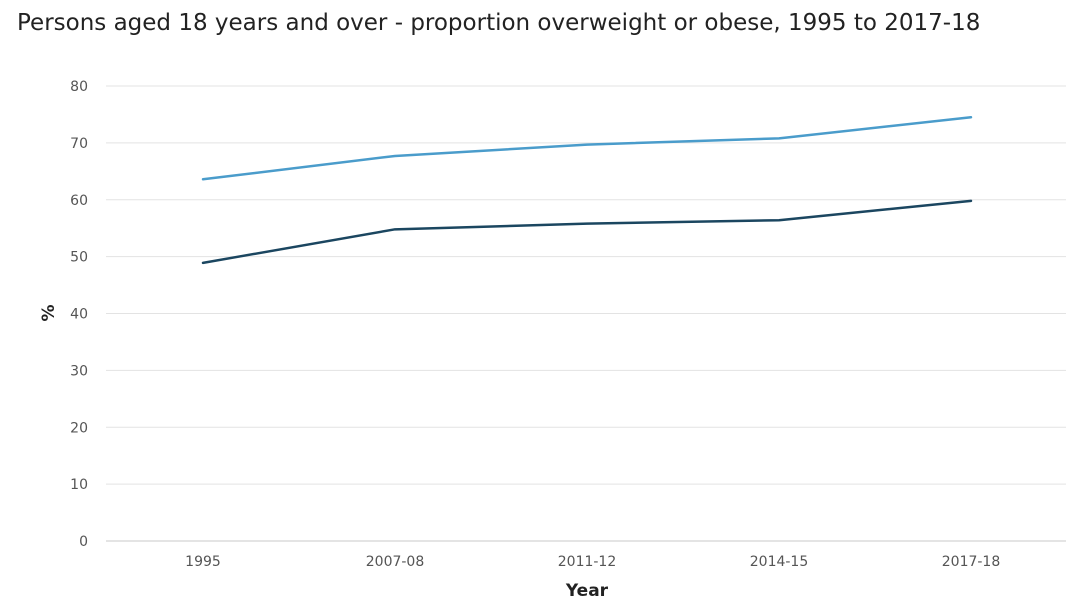 The height and width of the screenshot is (616, 1092). I want to click on y-tick-label: 50, so click(79, 258).